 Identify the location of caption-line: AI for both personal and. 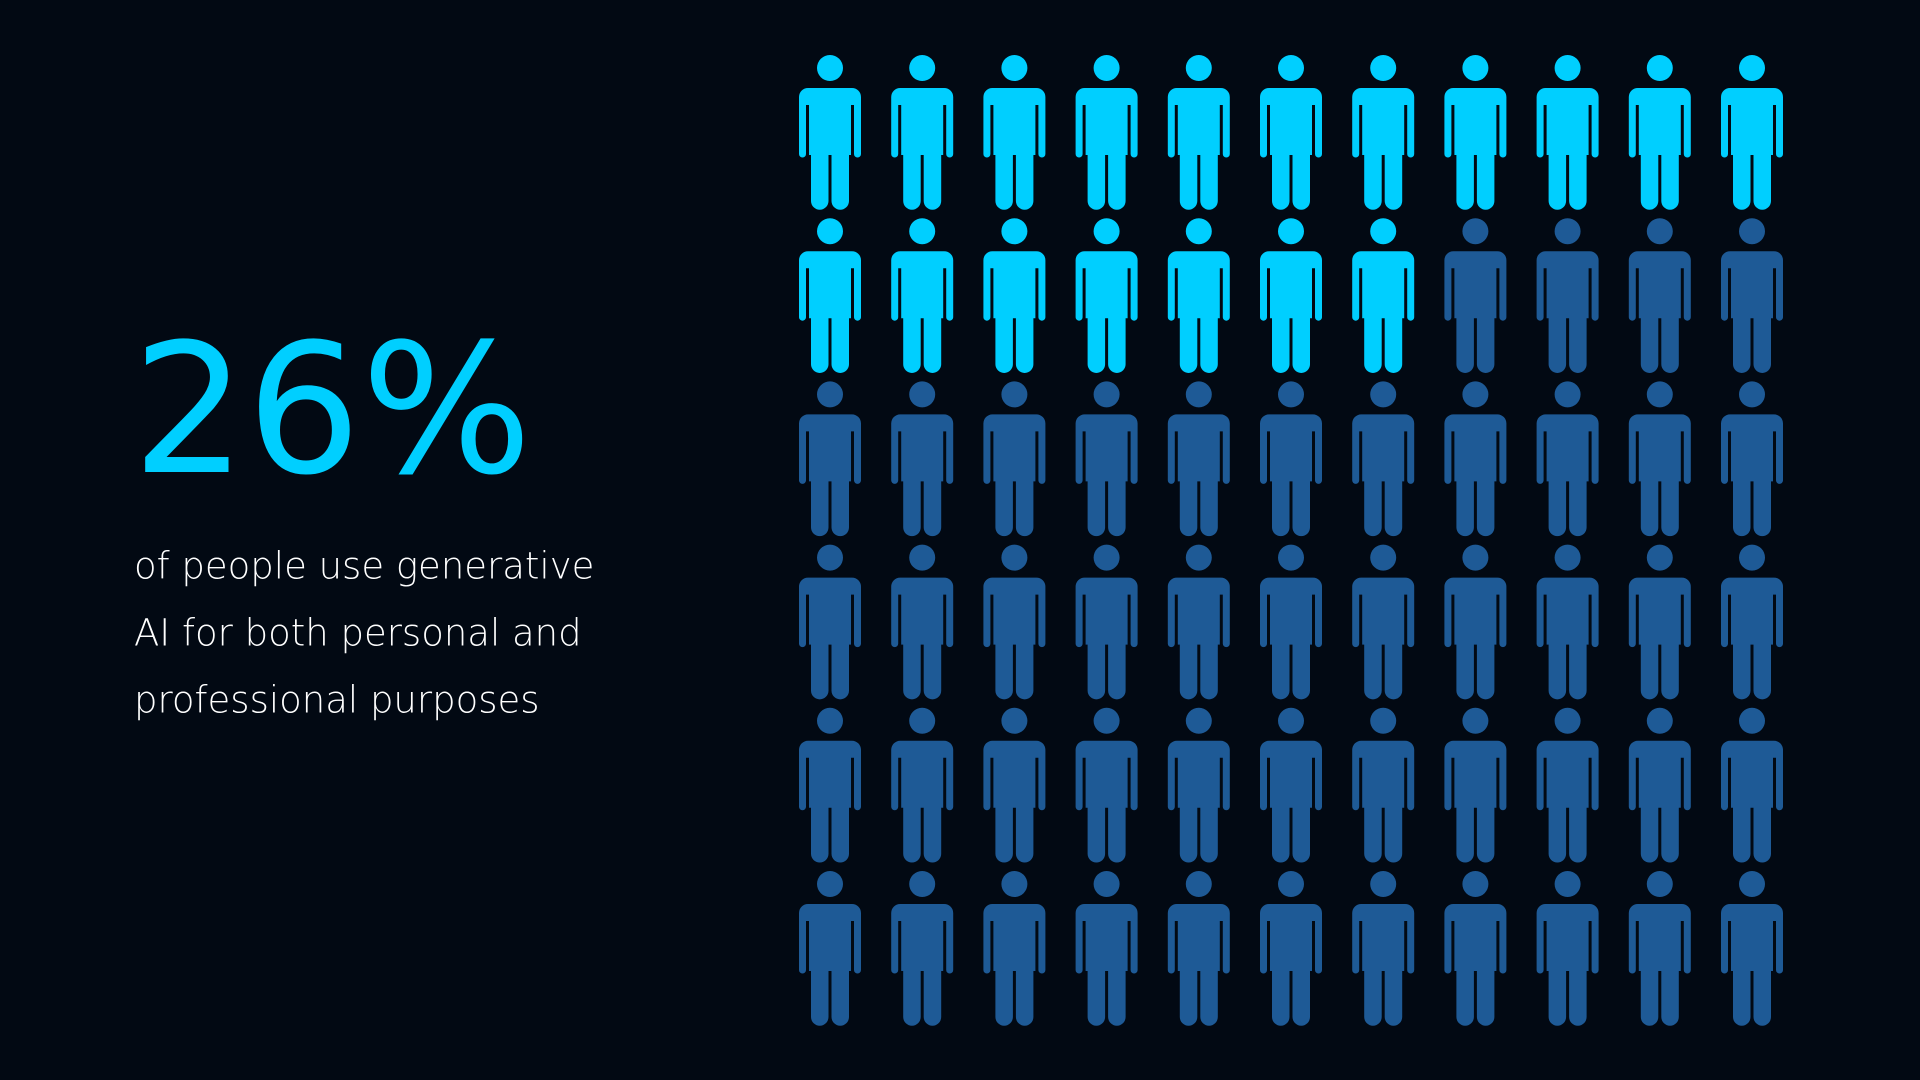
(358, 633).